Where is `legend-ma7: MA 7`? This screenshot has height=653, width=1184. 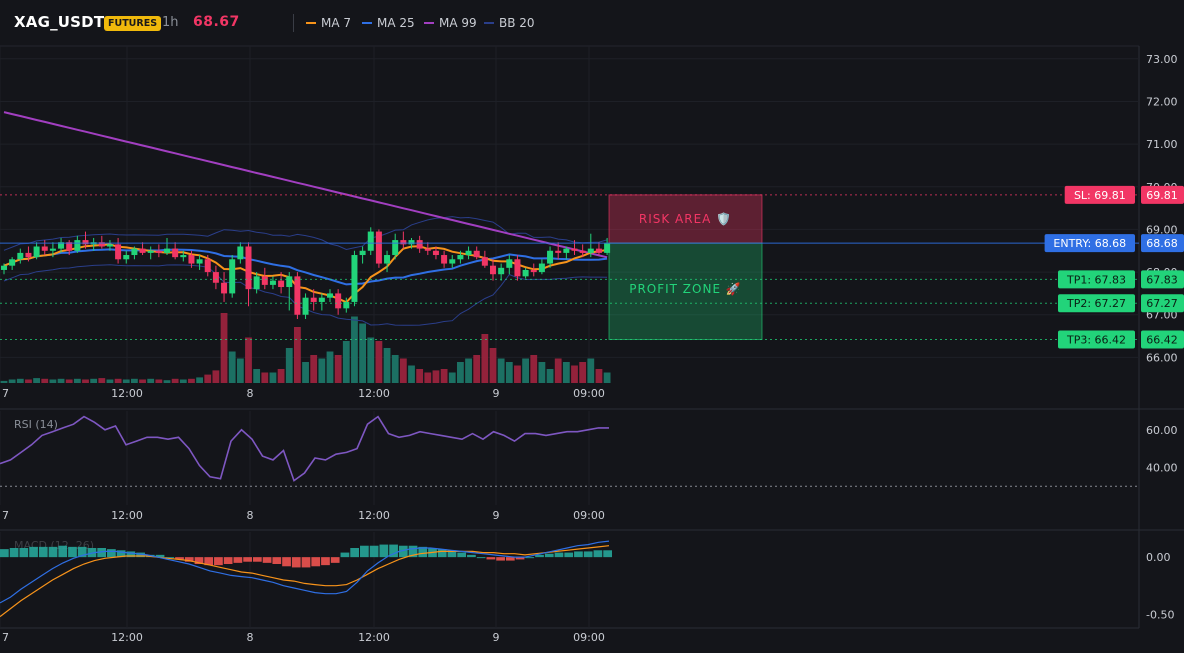 legend-ma7: MA 7 is located at coordinates (328, 23).